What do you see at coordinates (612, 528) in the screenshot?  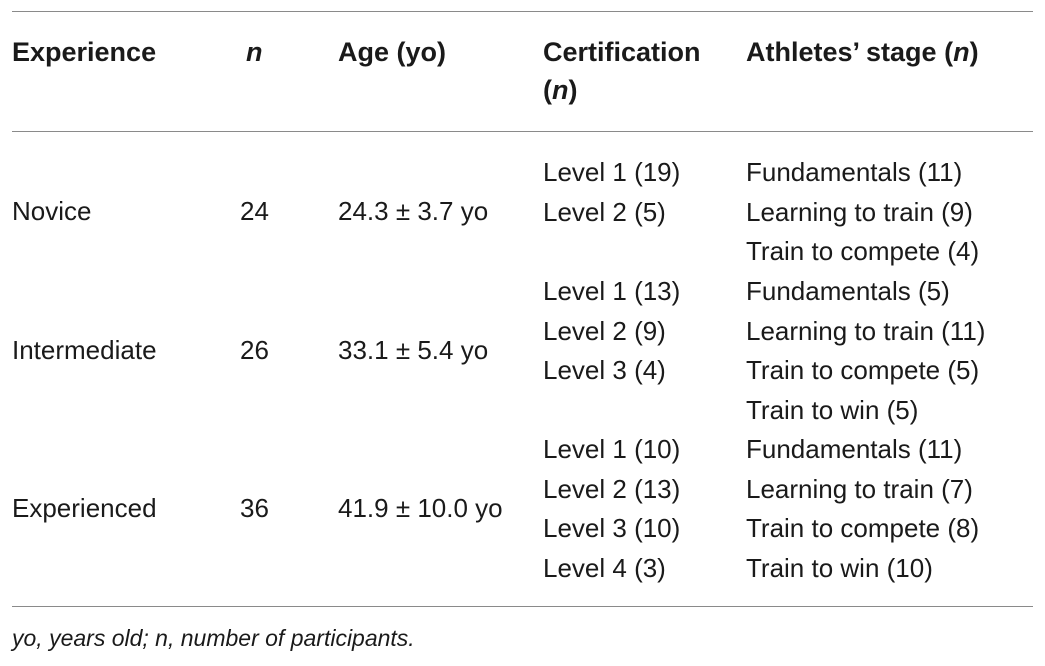 I see `certification-item: Level 3 (10)` at bounding box center [612, 528].